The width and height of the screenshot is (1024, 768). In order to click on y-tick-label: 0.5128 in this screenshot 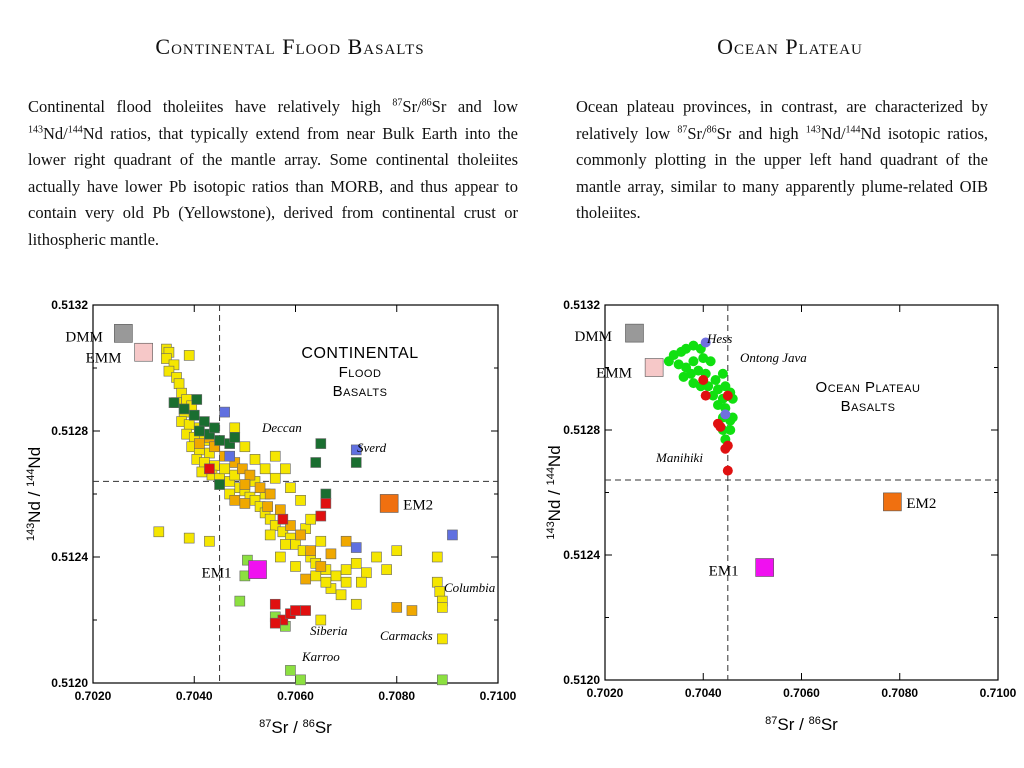, I will do `click(69, 431)`.